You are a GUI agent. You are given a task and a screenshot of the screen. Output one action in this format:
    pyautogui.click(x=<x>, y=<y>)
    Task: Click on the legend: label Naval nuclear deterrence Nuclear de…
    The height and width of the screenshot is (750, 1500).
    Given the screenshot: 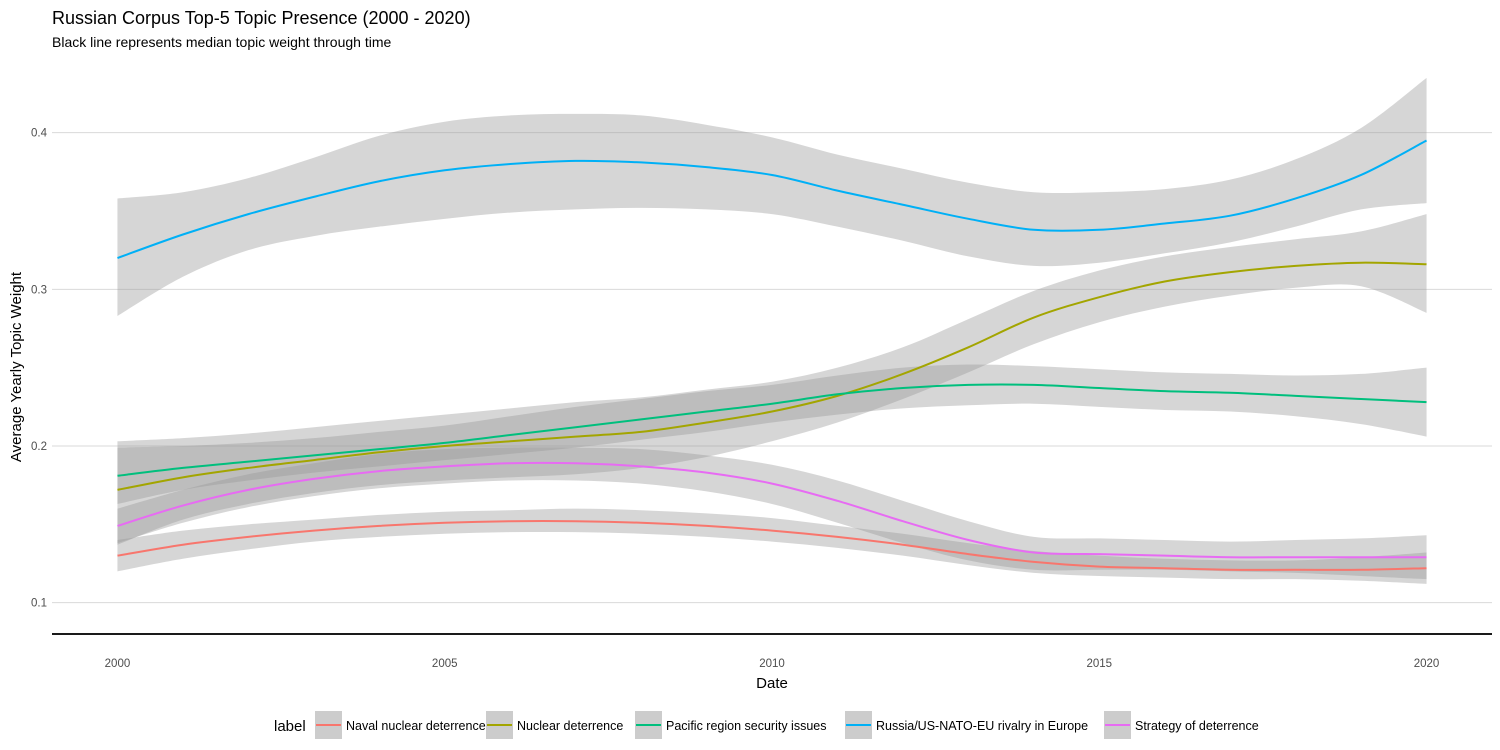 What is the action you would take?
    pyautogui.click(x=766, y=725)
    